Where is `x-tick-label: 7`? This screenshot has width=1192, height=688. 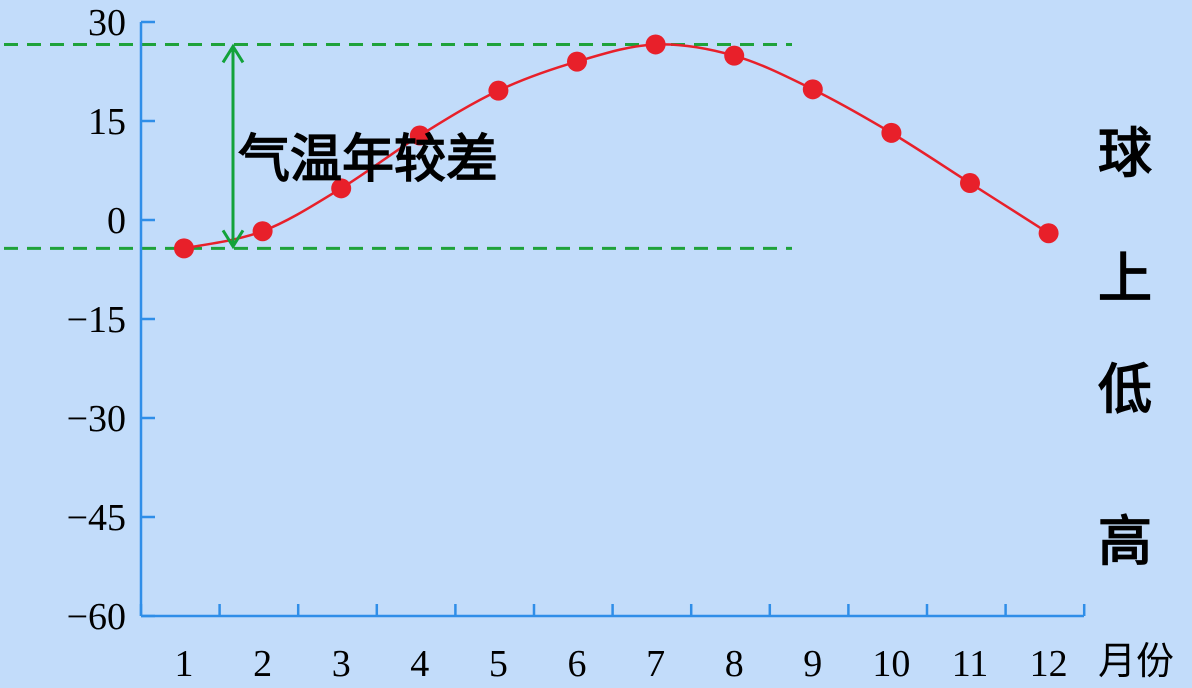
x-tick-label: 7 is located at coordinates (655, 664).